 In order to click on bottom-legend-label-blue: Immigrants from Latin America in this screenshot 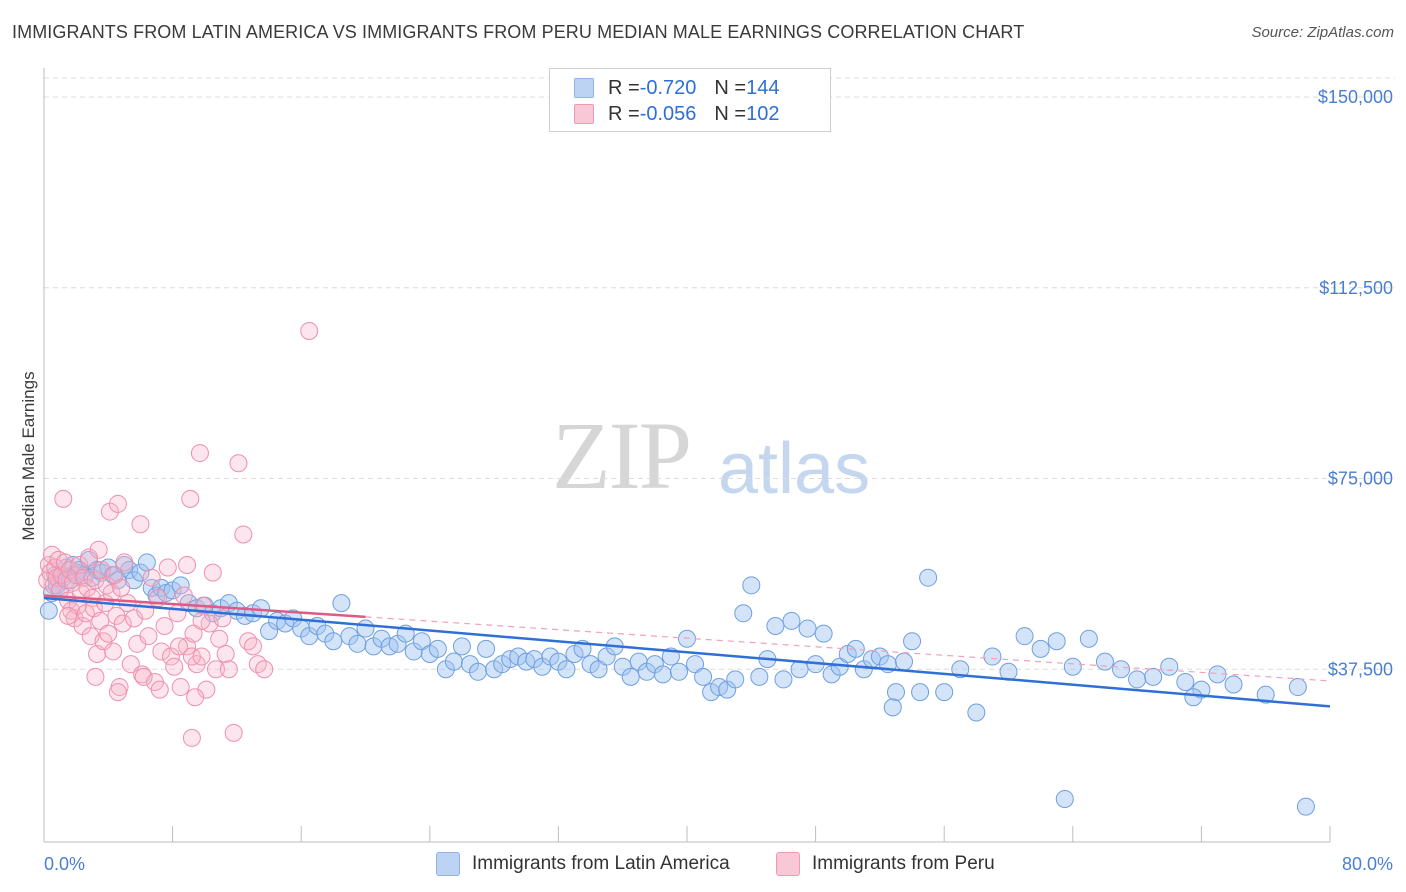, I will do `click(601, 863)`.